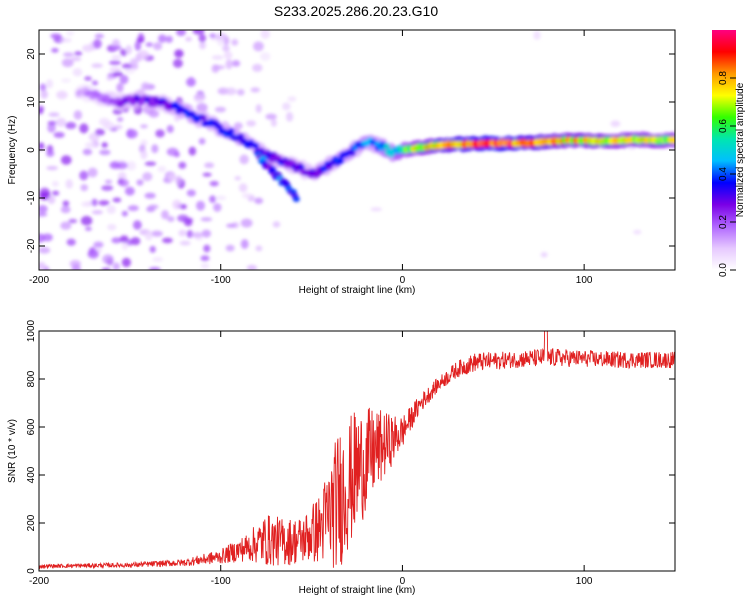 Image resolution: width=750 pixels, height=600 pixels. Describe the element at coordinates (221, 280) in the screenshot. I see `x-tick-label: -100` at that location.